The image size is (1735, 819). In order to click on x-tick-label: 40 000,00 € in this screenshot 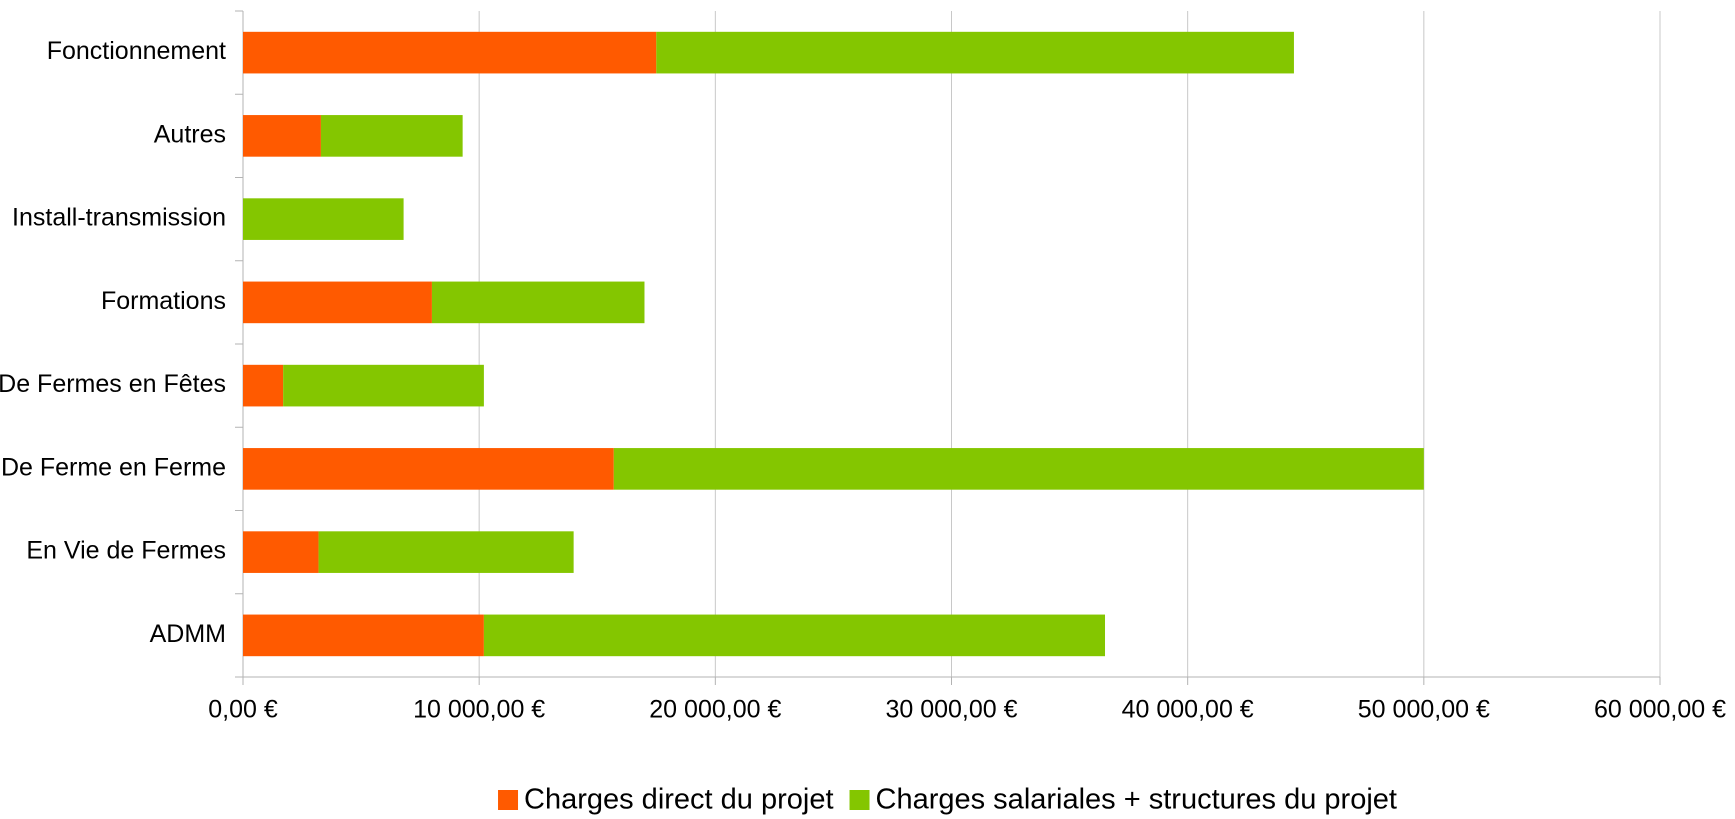, I will do `click(1188, 710)`.